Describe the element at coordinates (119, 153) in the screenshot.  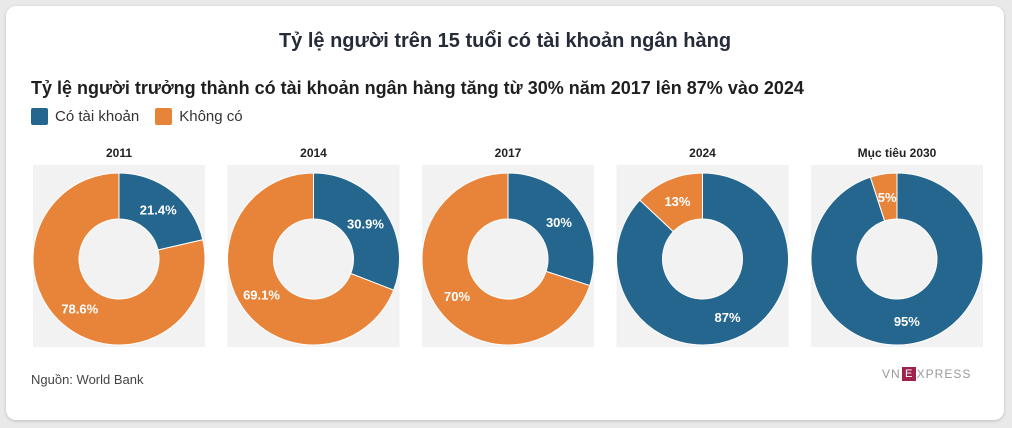
I see `panel-title: 2011` at that location.